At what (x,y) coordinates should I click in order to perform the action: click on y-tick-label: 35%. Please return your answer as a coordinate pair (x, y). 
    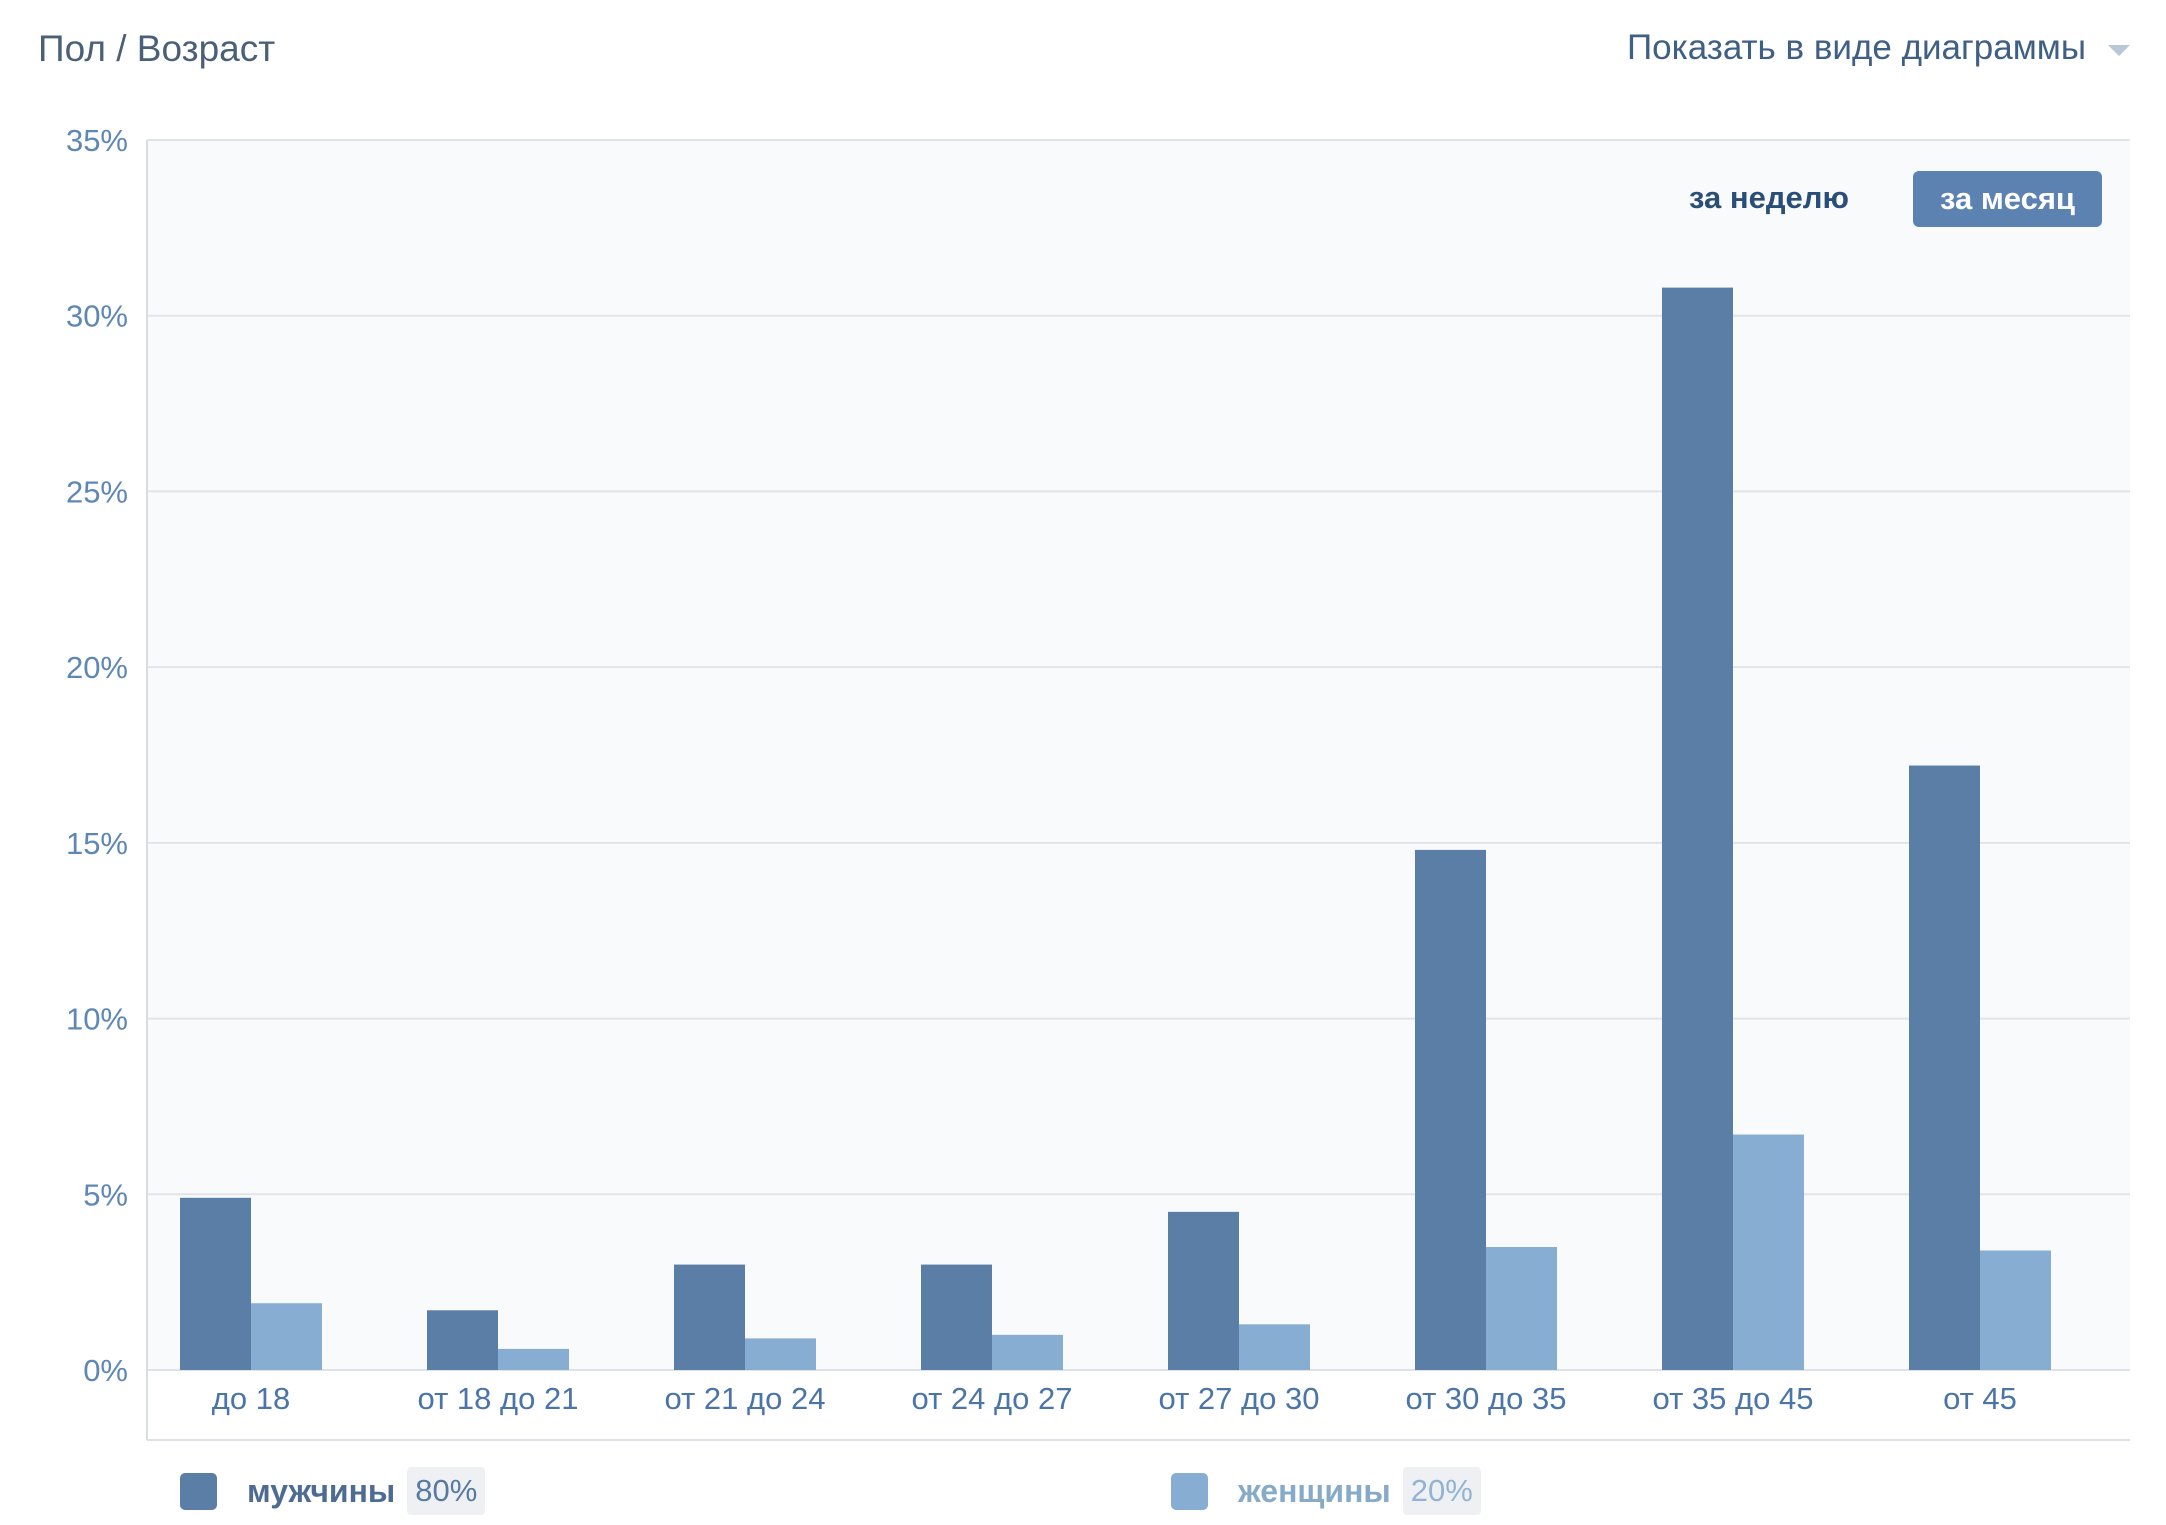
    Looking at the image, I should click on (97, 140).